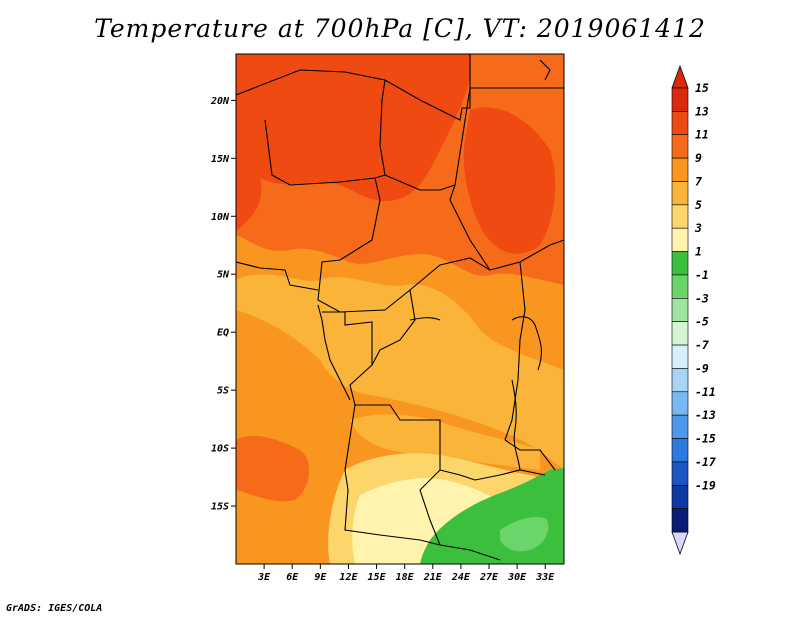 The image size is (800, 618). Describe the element at coordinates (702, 322) in the screenshot. I see `colorbar-label: -5` at that location.